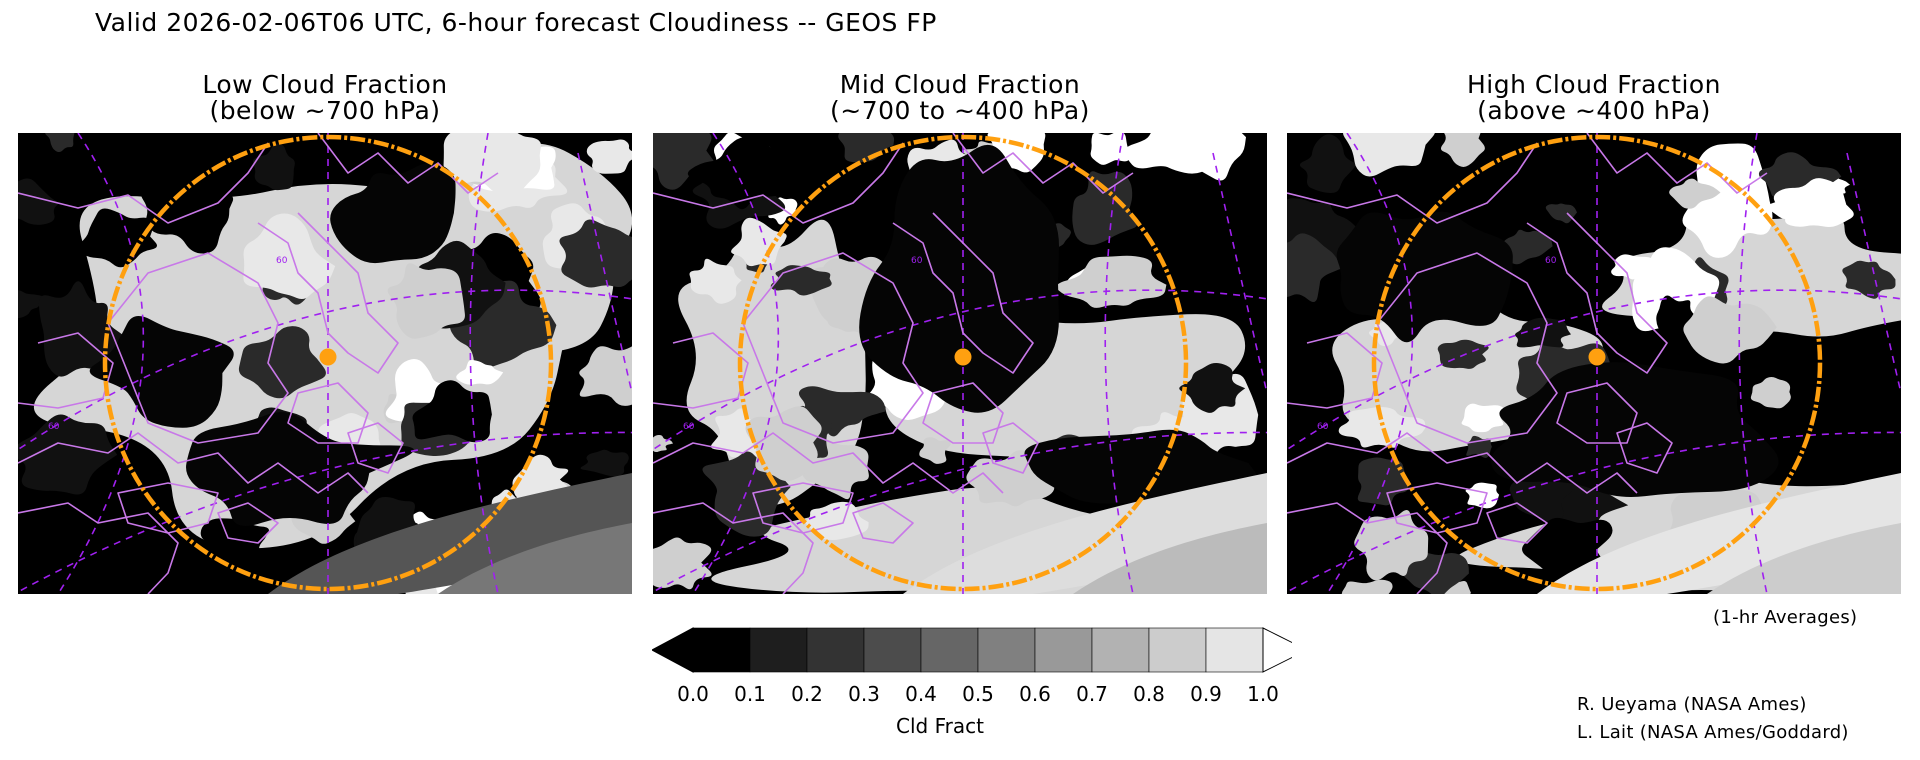  What do you see at coordinates (960, 84) in the screenshot?
I see `panel-title-line1: Mid Cloud Fraction` at bounding box center [960, 84].